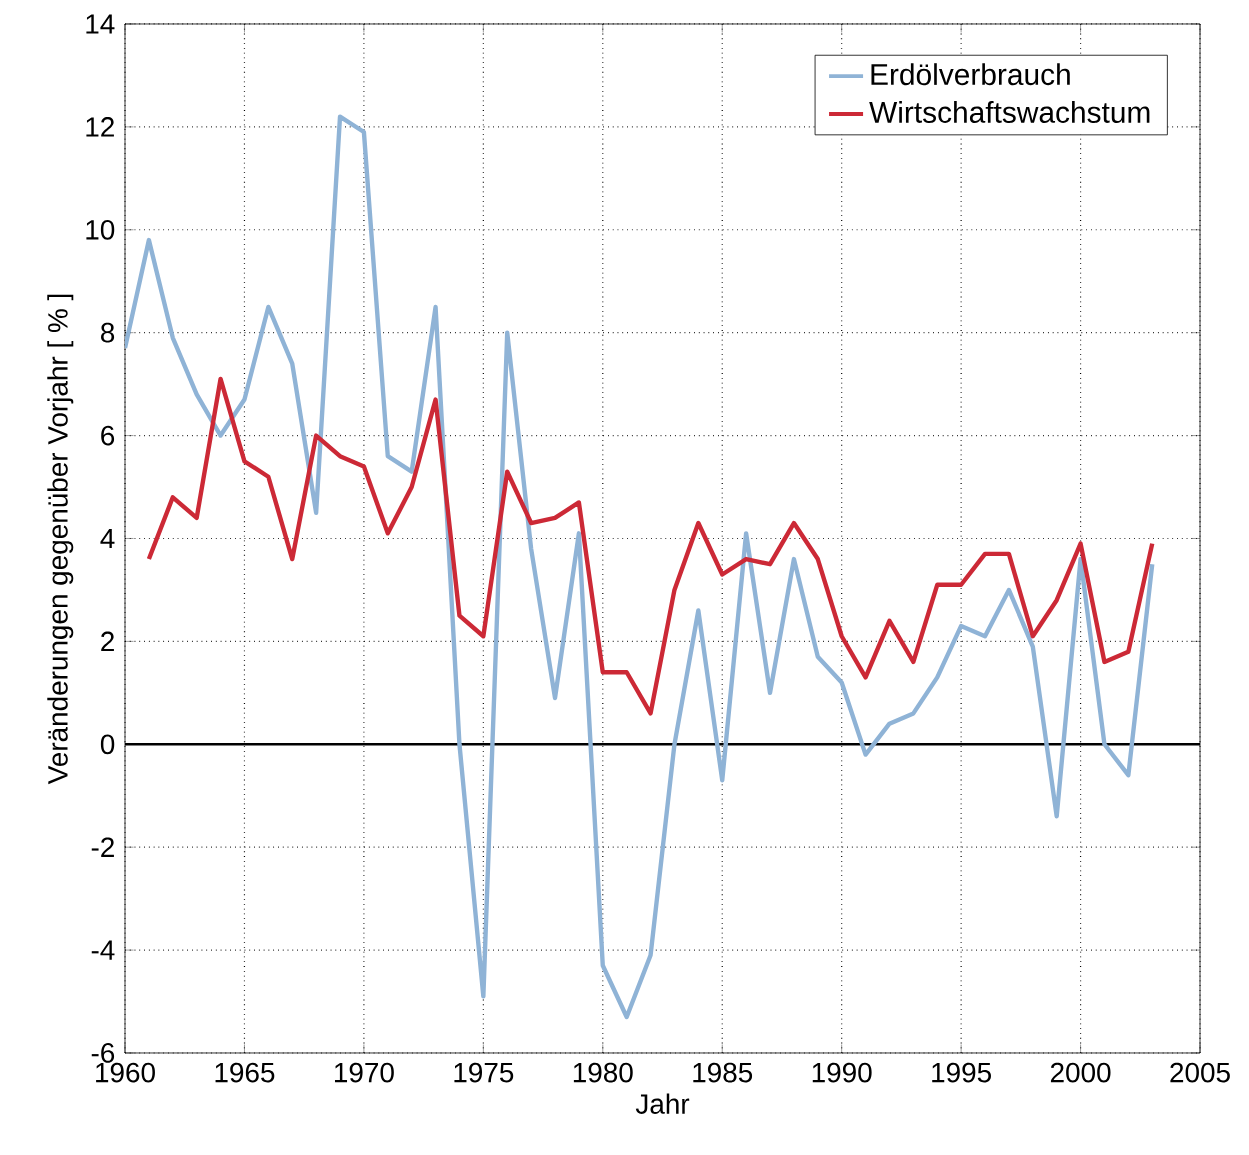 The width and height of the screenshot is (1249, 1155). I want to click on legend-label: Erdölverbrauch, so click(970, 74).